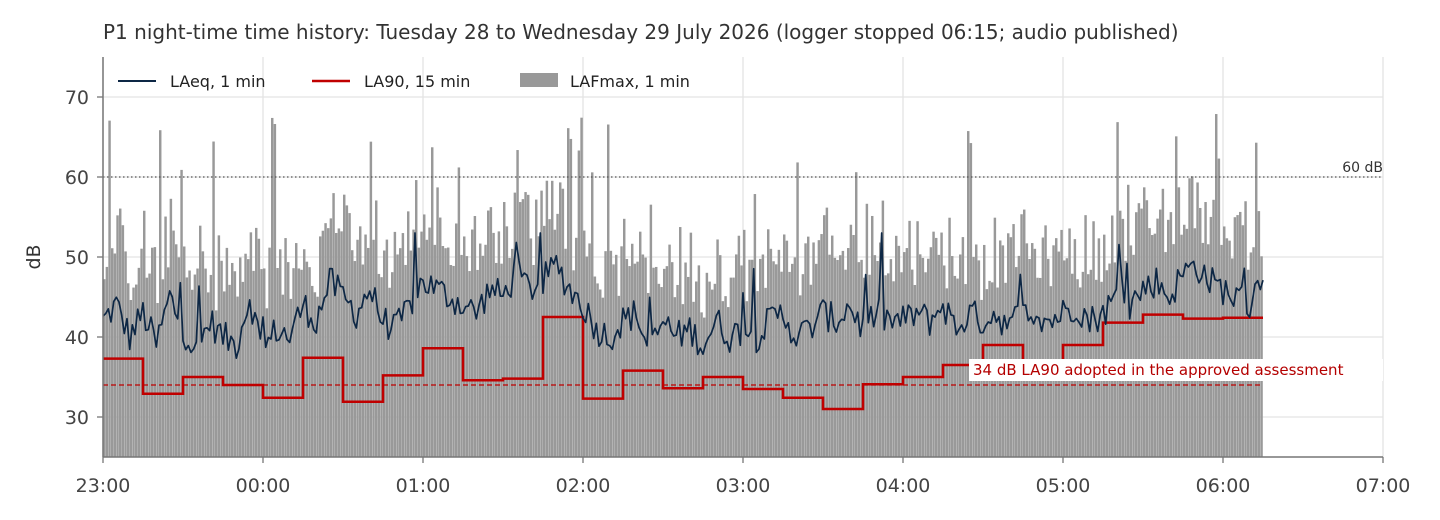  I want to click on legend: LAeq, 1 min LA90, 15 min LAFmax, 1 min, so click(404, 81).